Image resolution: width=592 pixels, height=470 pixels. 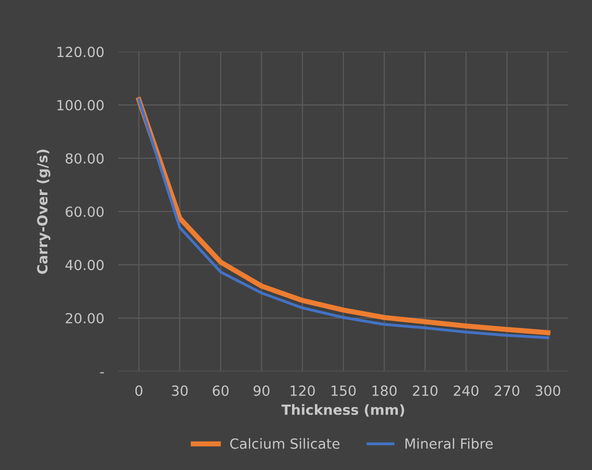 I want to click on x-tick-label: 0, so click(x=138, y=390).